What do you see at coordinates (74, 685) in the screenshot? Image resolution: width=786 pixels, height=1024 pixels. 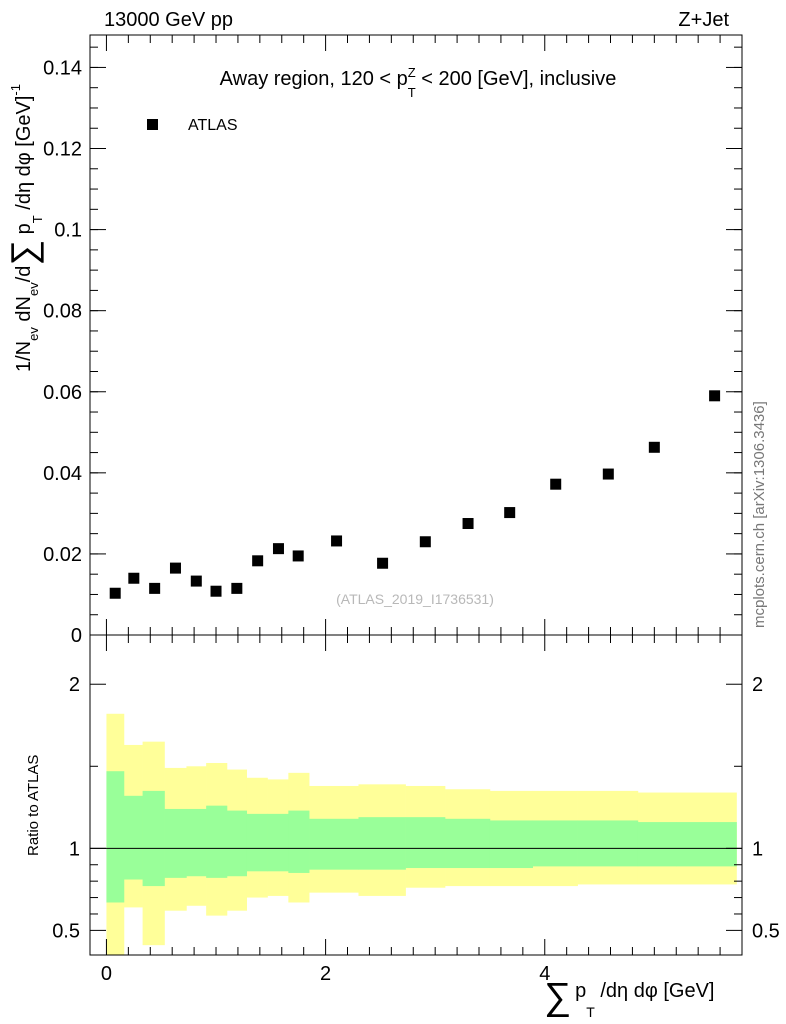 I see `ratio-y-tick-label: 2` at bounding box center [74, 685].